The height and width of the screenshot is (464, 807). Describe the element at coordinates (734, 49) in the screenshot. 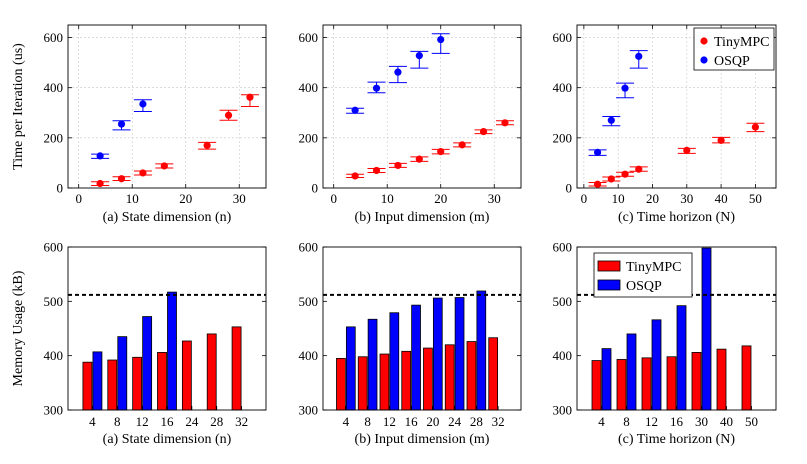

I see `legend-box` at that location.